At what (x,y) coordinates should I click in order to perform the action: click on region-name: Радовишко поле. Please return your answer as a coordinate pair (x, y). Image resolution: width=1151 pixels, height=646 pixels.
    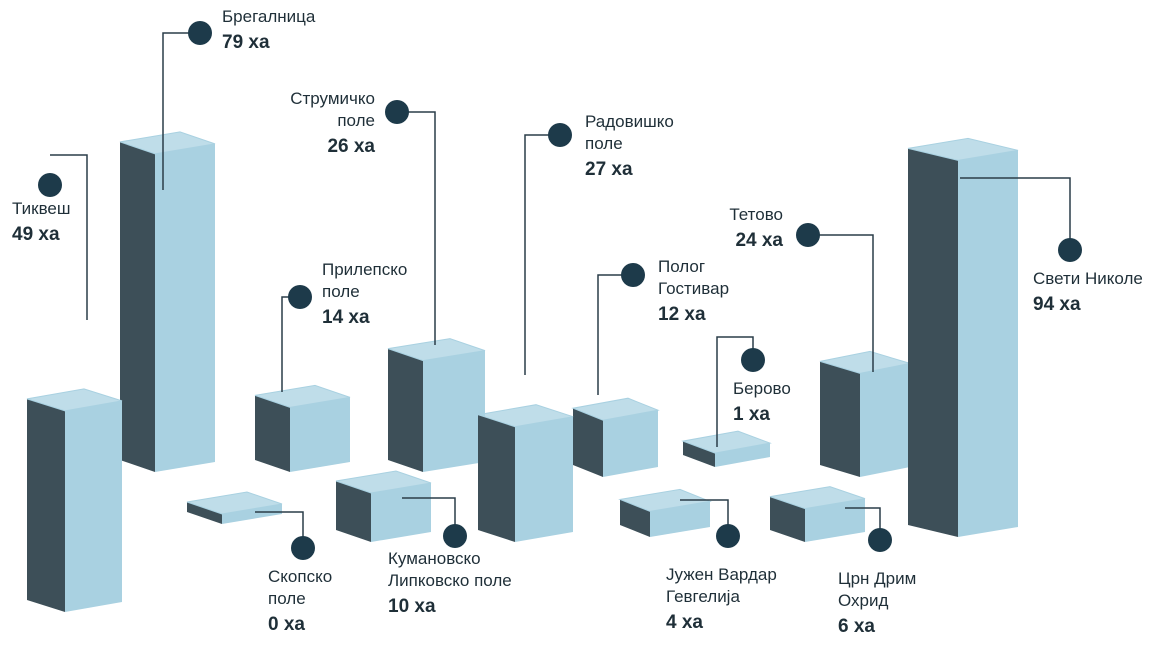
    Looking at the image, I should click on (629, 132).